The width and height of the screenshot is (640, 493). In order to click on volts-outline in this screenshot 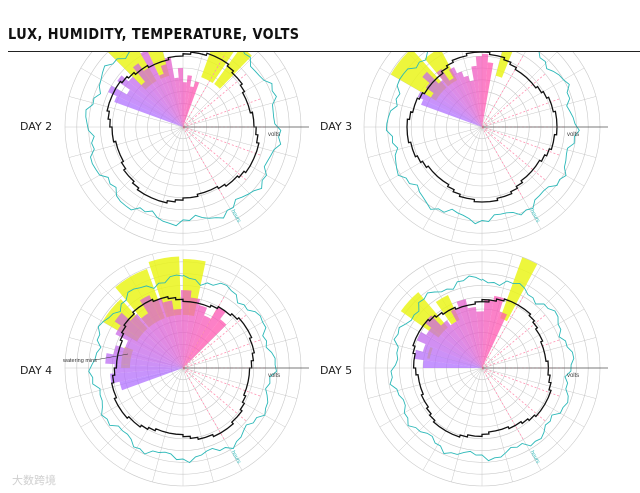, I will do `click(183, 368)`.